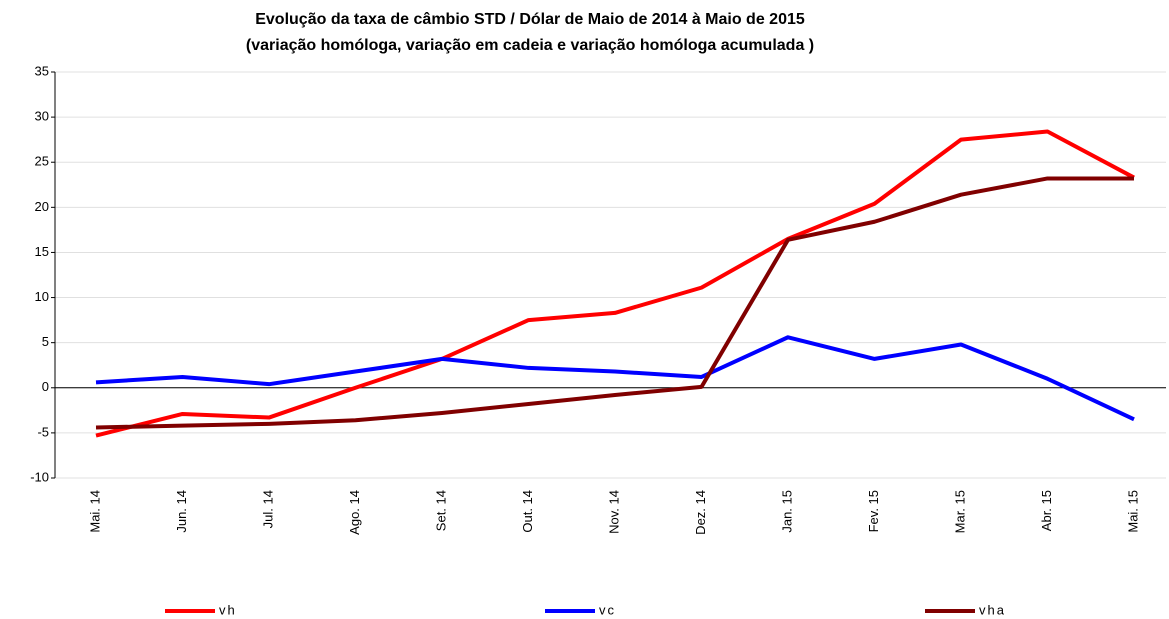  Describe the element at coordinates (45, 386) in the screenshot. I see `y-tick-label: 0` at that location.